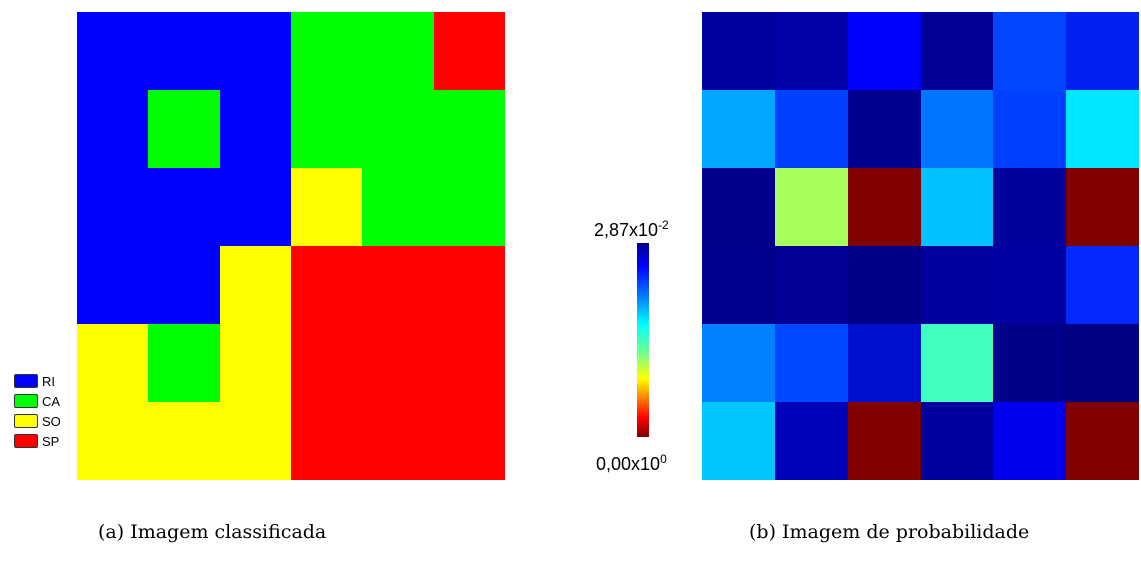 The height and width of the screenshot is (562, 1141). I want to click on legend-swatch-ri, so click(26, 381).